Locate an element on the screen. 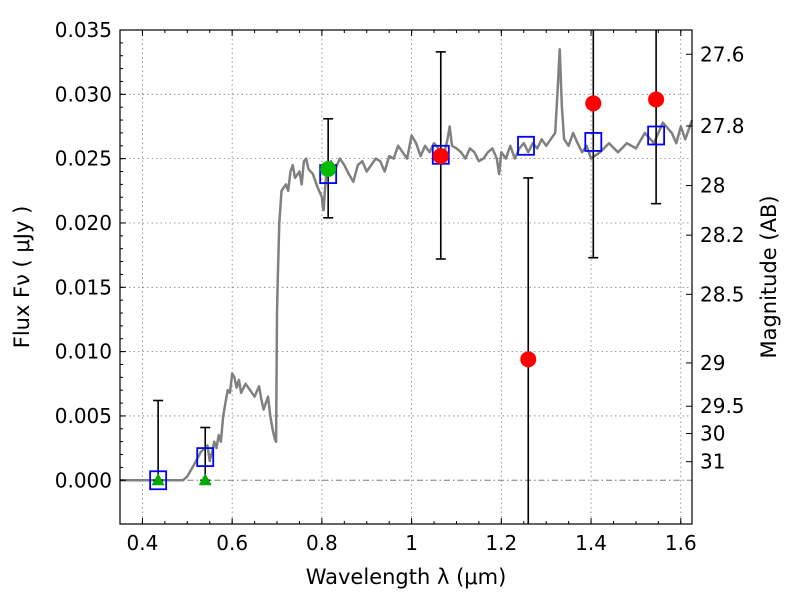 Image resolution: width=800 pixels, height=600 pixels. y-tick-label: 0.030 is located at coordinates (83, 94).